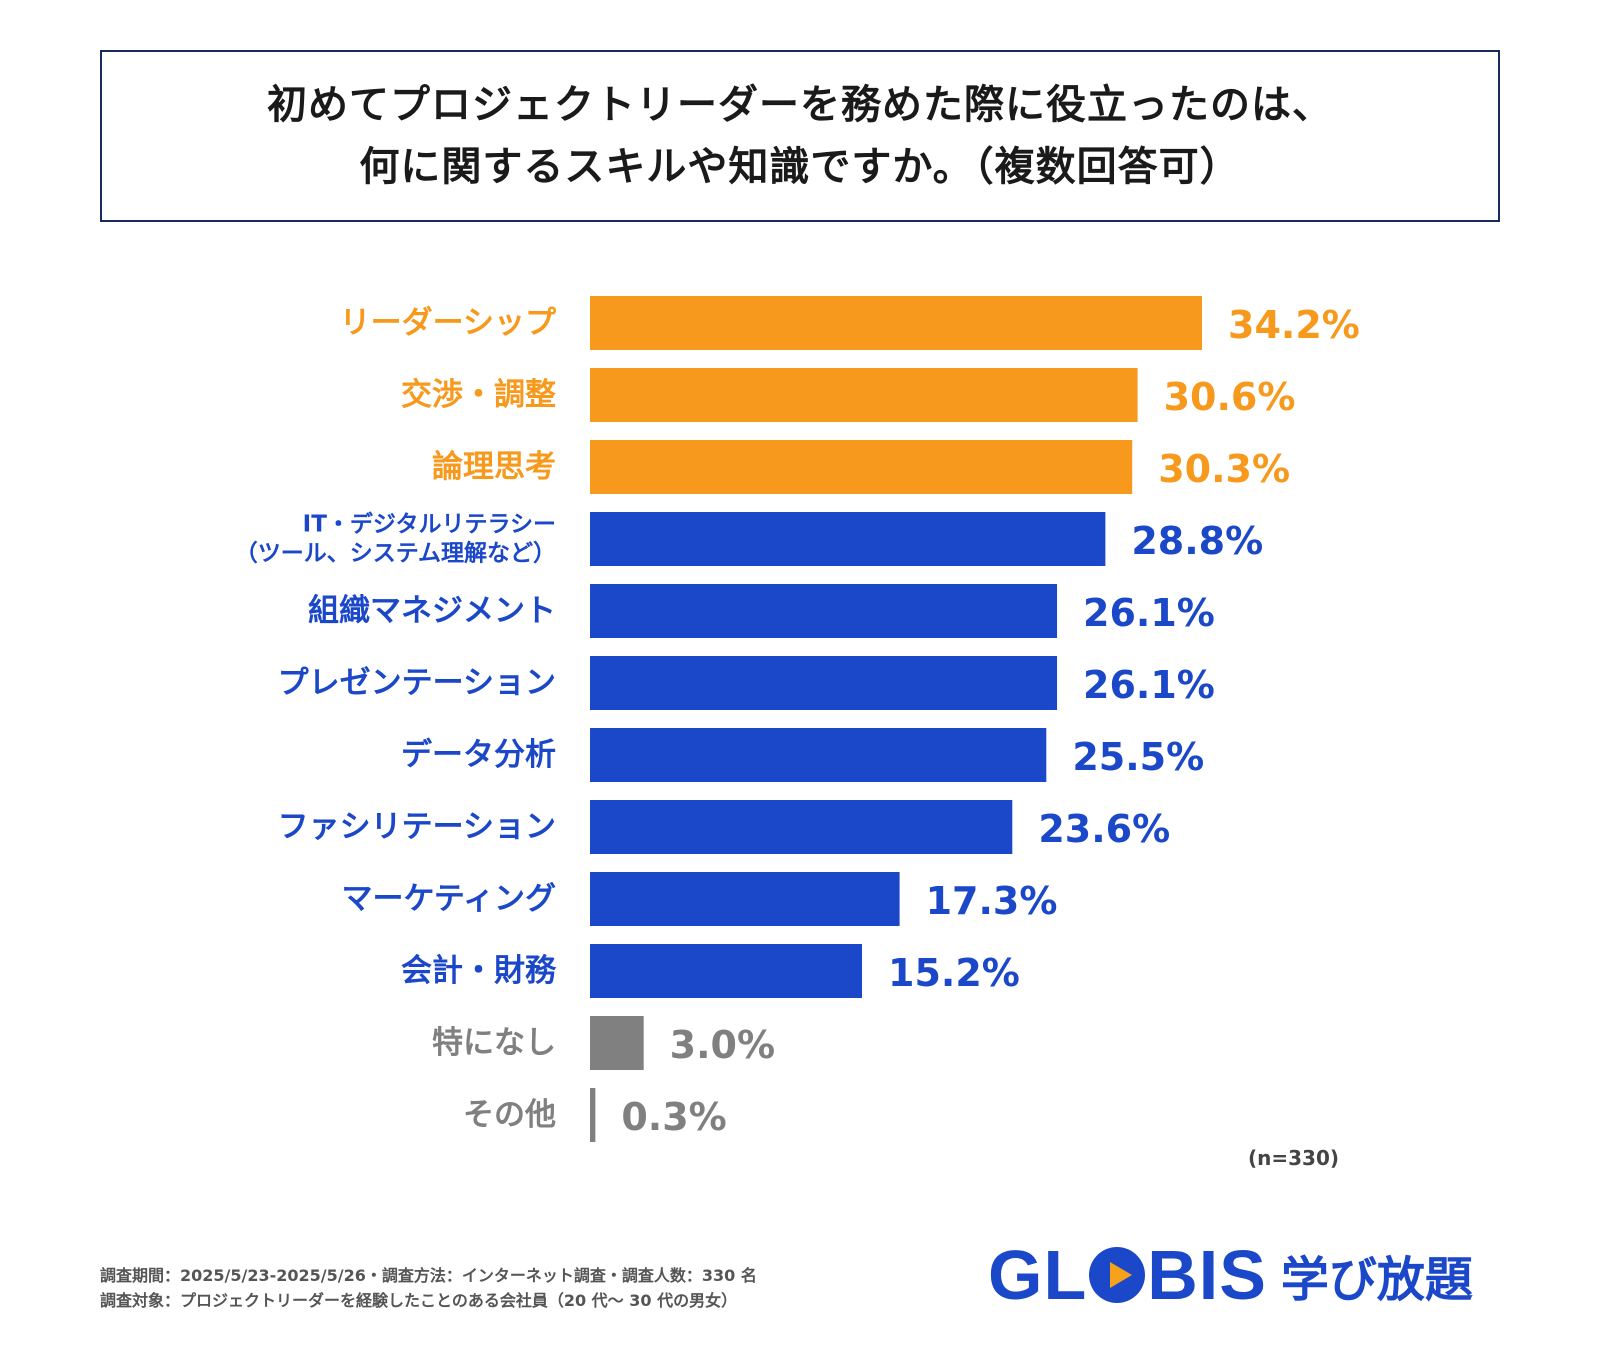  Describe the element at coordinates (417, 683) in the screenshot. I see `category-label-5: プレゼンテーション` at that location.